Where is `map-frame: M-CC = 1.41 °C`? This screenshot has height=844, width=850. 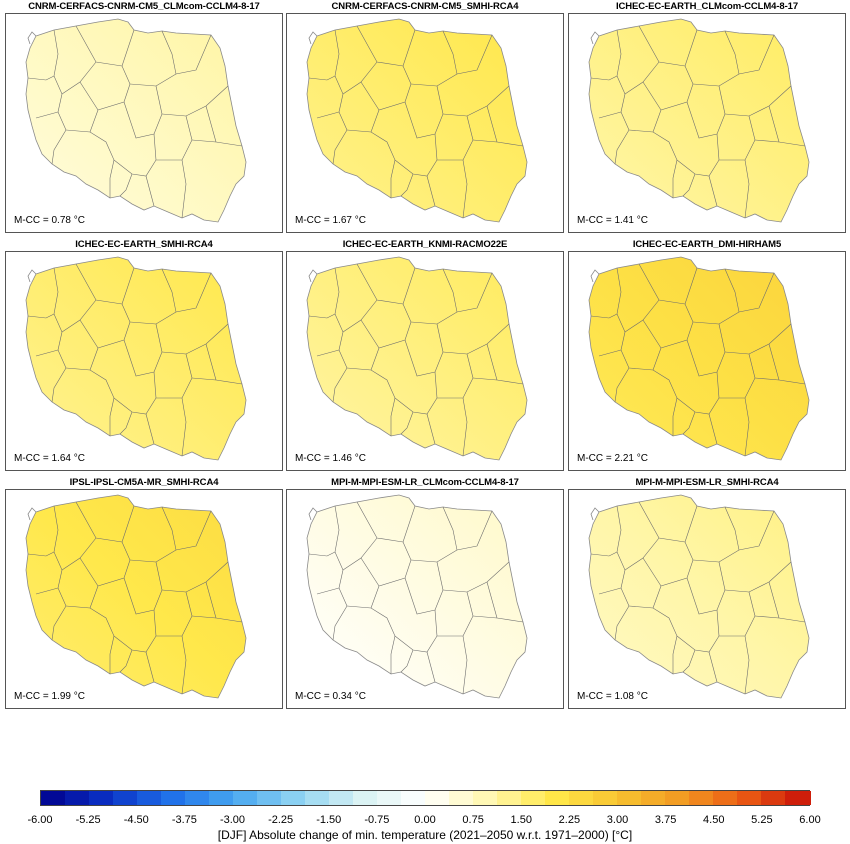 map-frame: M-CC = 1.41 °C is located at coordinates (707, 123).